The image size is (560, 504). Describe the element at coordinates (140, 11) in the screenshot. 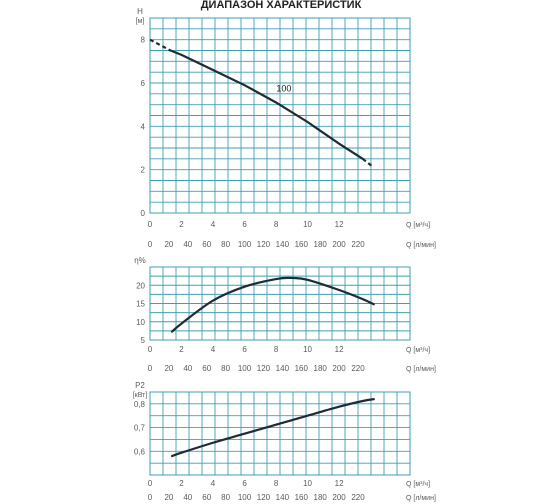

I see `y-axis-label: H` at that location.